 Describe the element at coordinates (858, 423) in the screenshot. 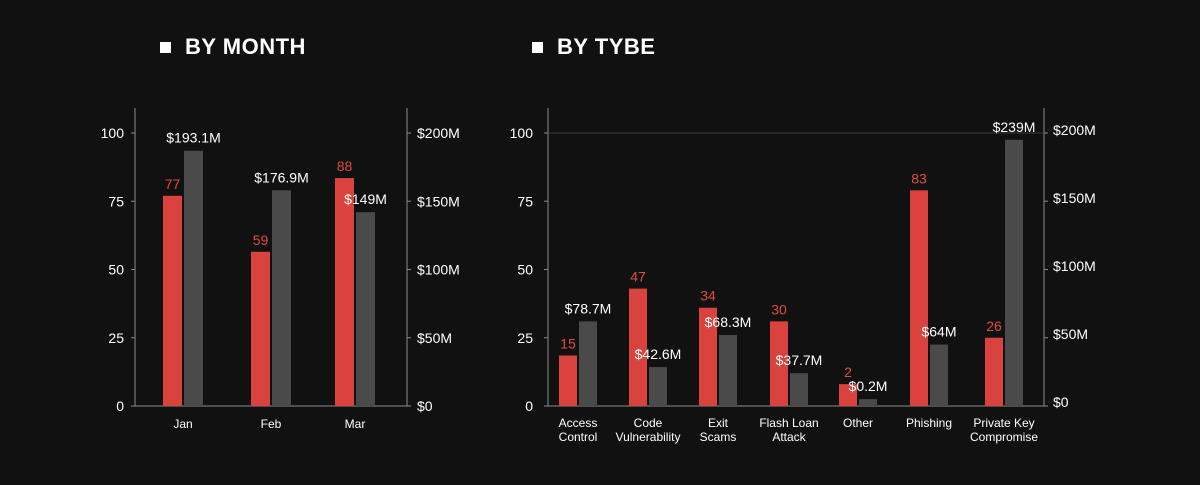

I see `category-label: Other` at that location.